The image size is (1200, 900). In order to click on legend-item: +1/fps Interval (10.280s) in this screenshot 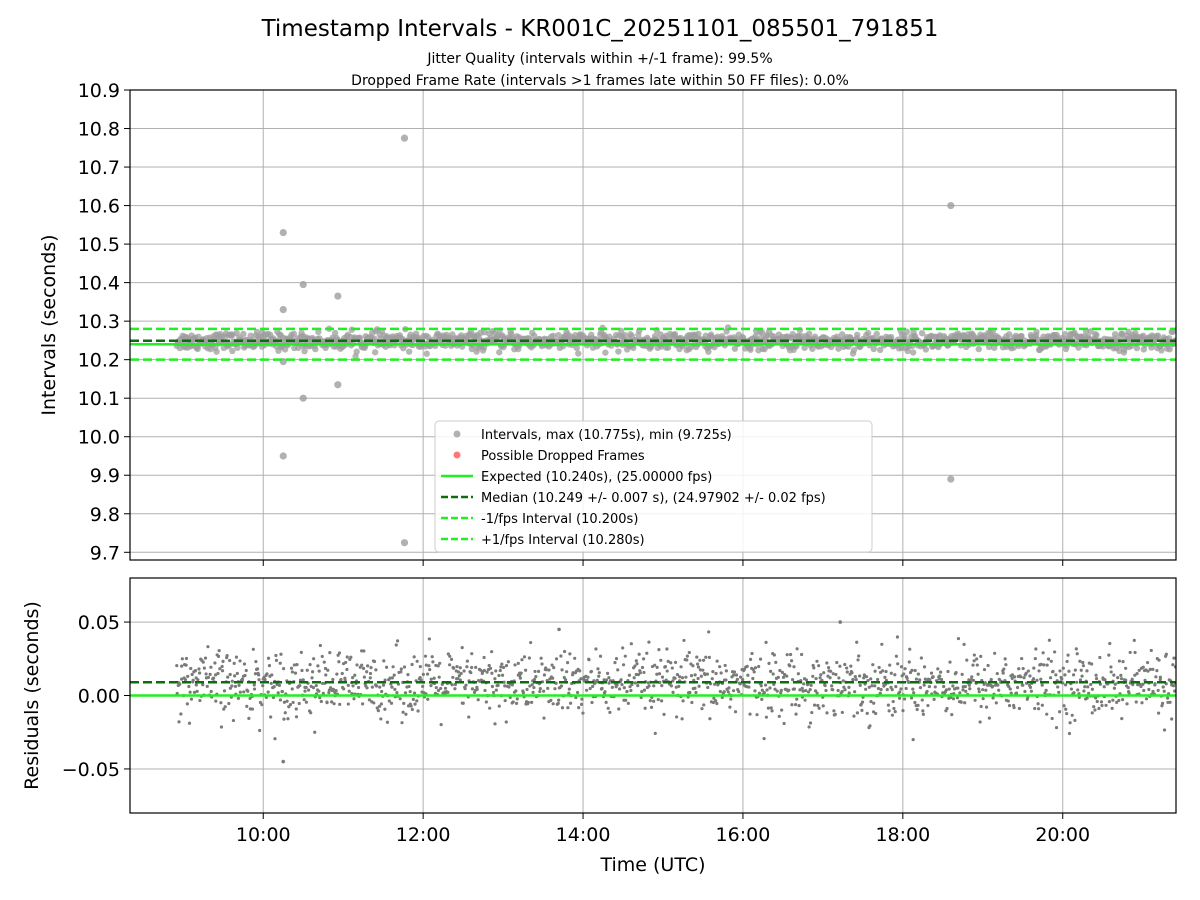, I will do `click(543, 540)`.